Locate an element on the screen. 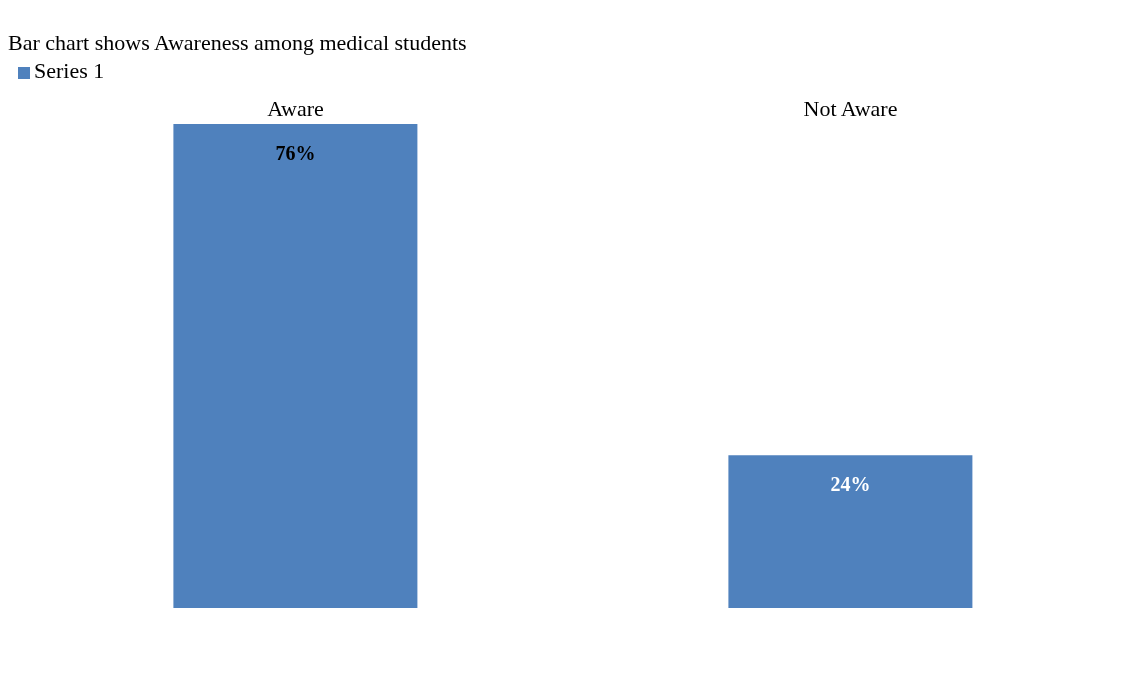  x-tick-label: Not Aware is located at coordinates (850, 108).